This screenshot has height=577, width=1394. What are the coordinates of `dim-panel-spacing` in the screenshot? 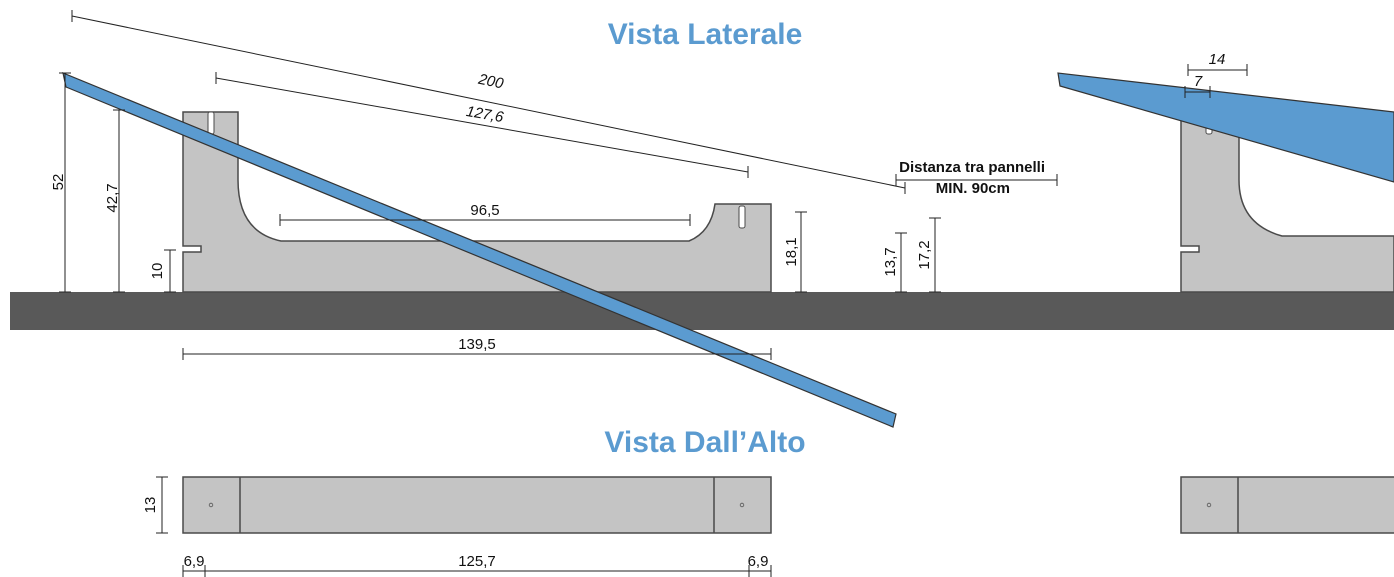 It's located at (976, 180).